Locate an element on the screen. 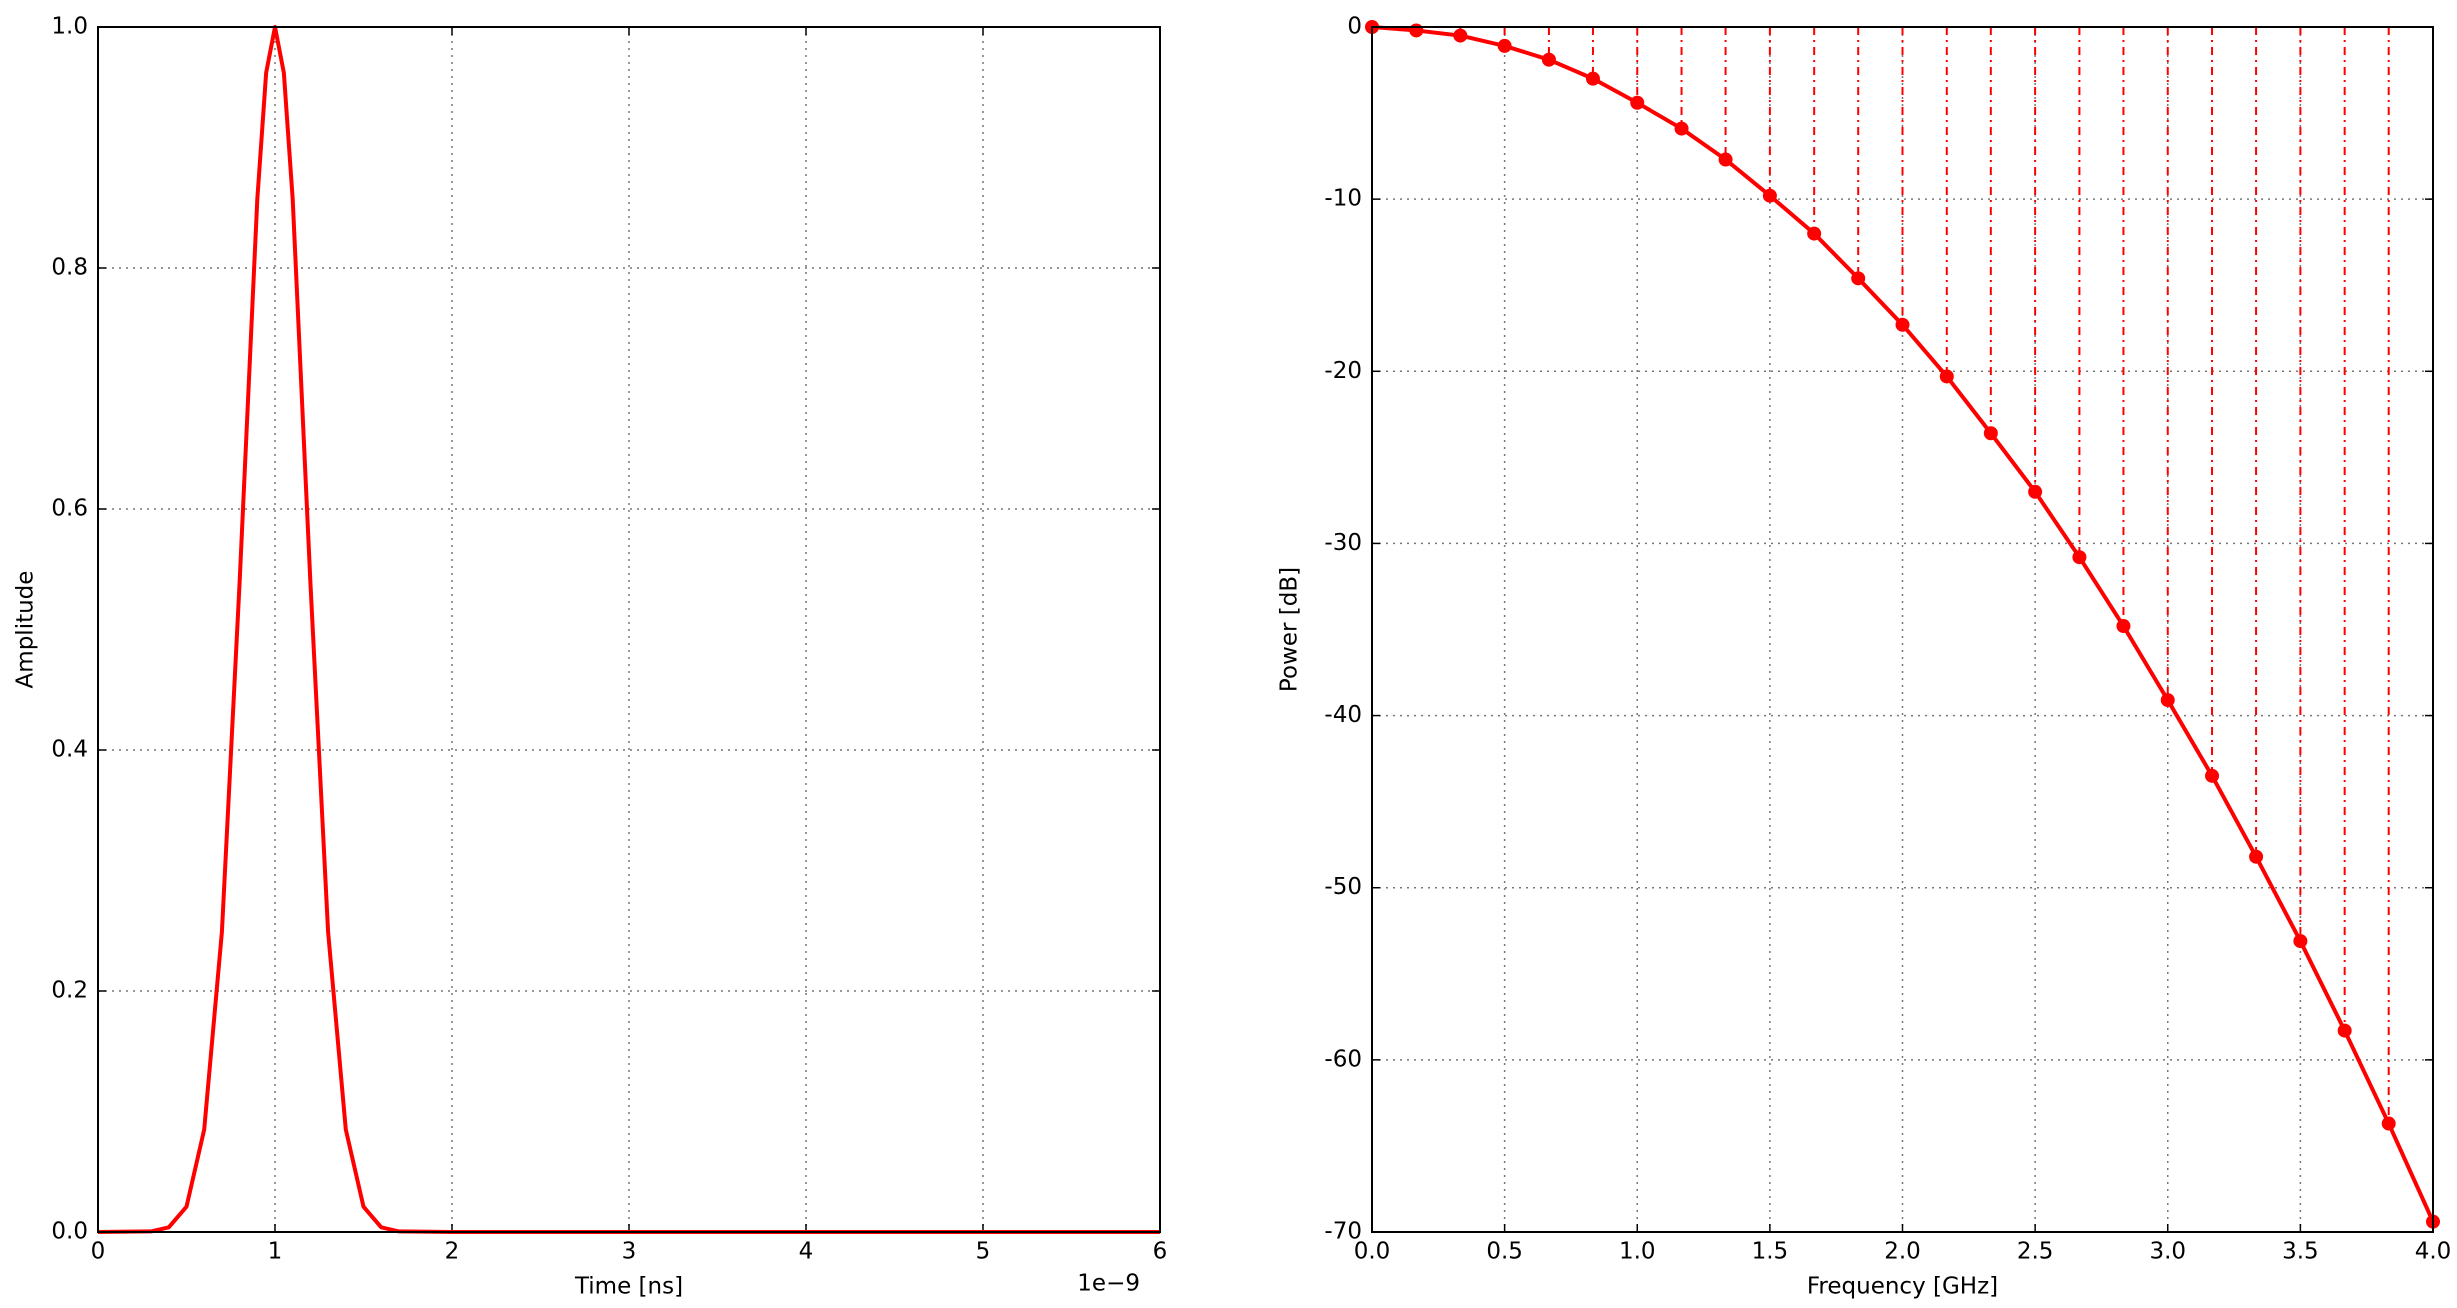 Image resolution: width=2457 pixels, height=1308 pixels. y-tick-label: -10 is located at coordinates (1343, 199).